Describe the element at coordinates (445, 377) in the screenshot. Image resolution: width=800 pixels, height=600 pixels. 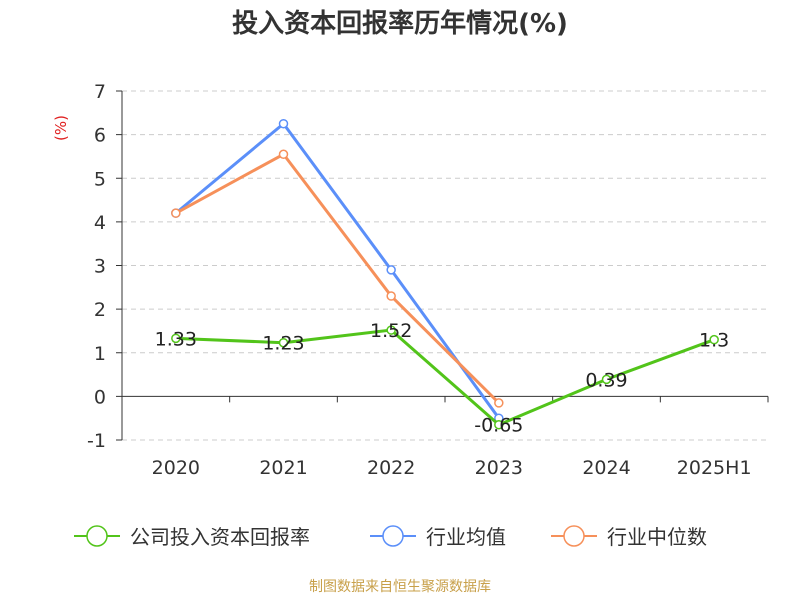
I see `series-line` at that location.